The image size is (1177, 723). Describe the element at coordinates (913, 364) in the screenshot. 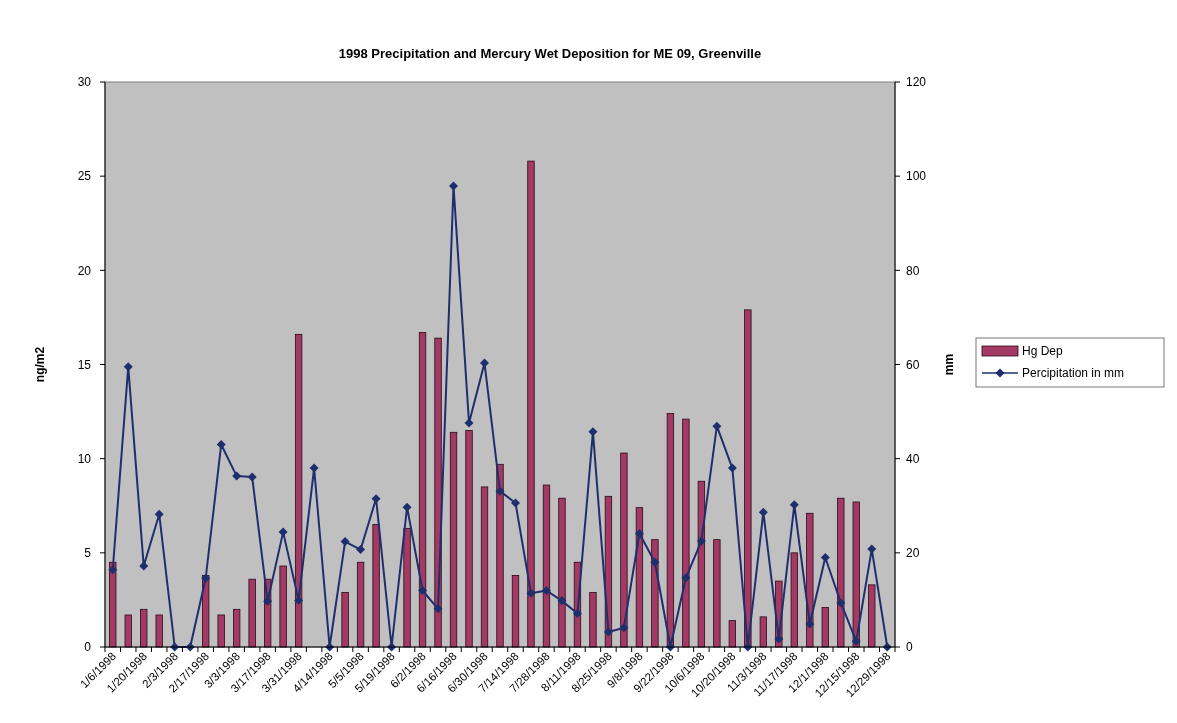

I see `y2-tick-label: 60` at that location.